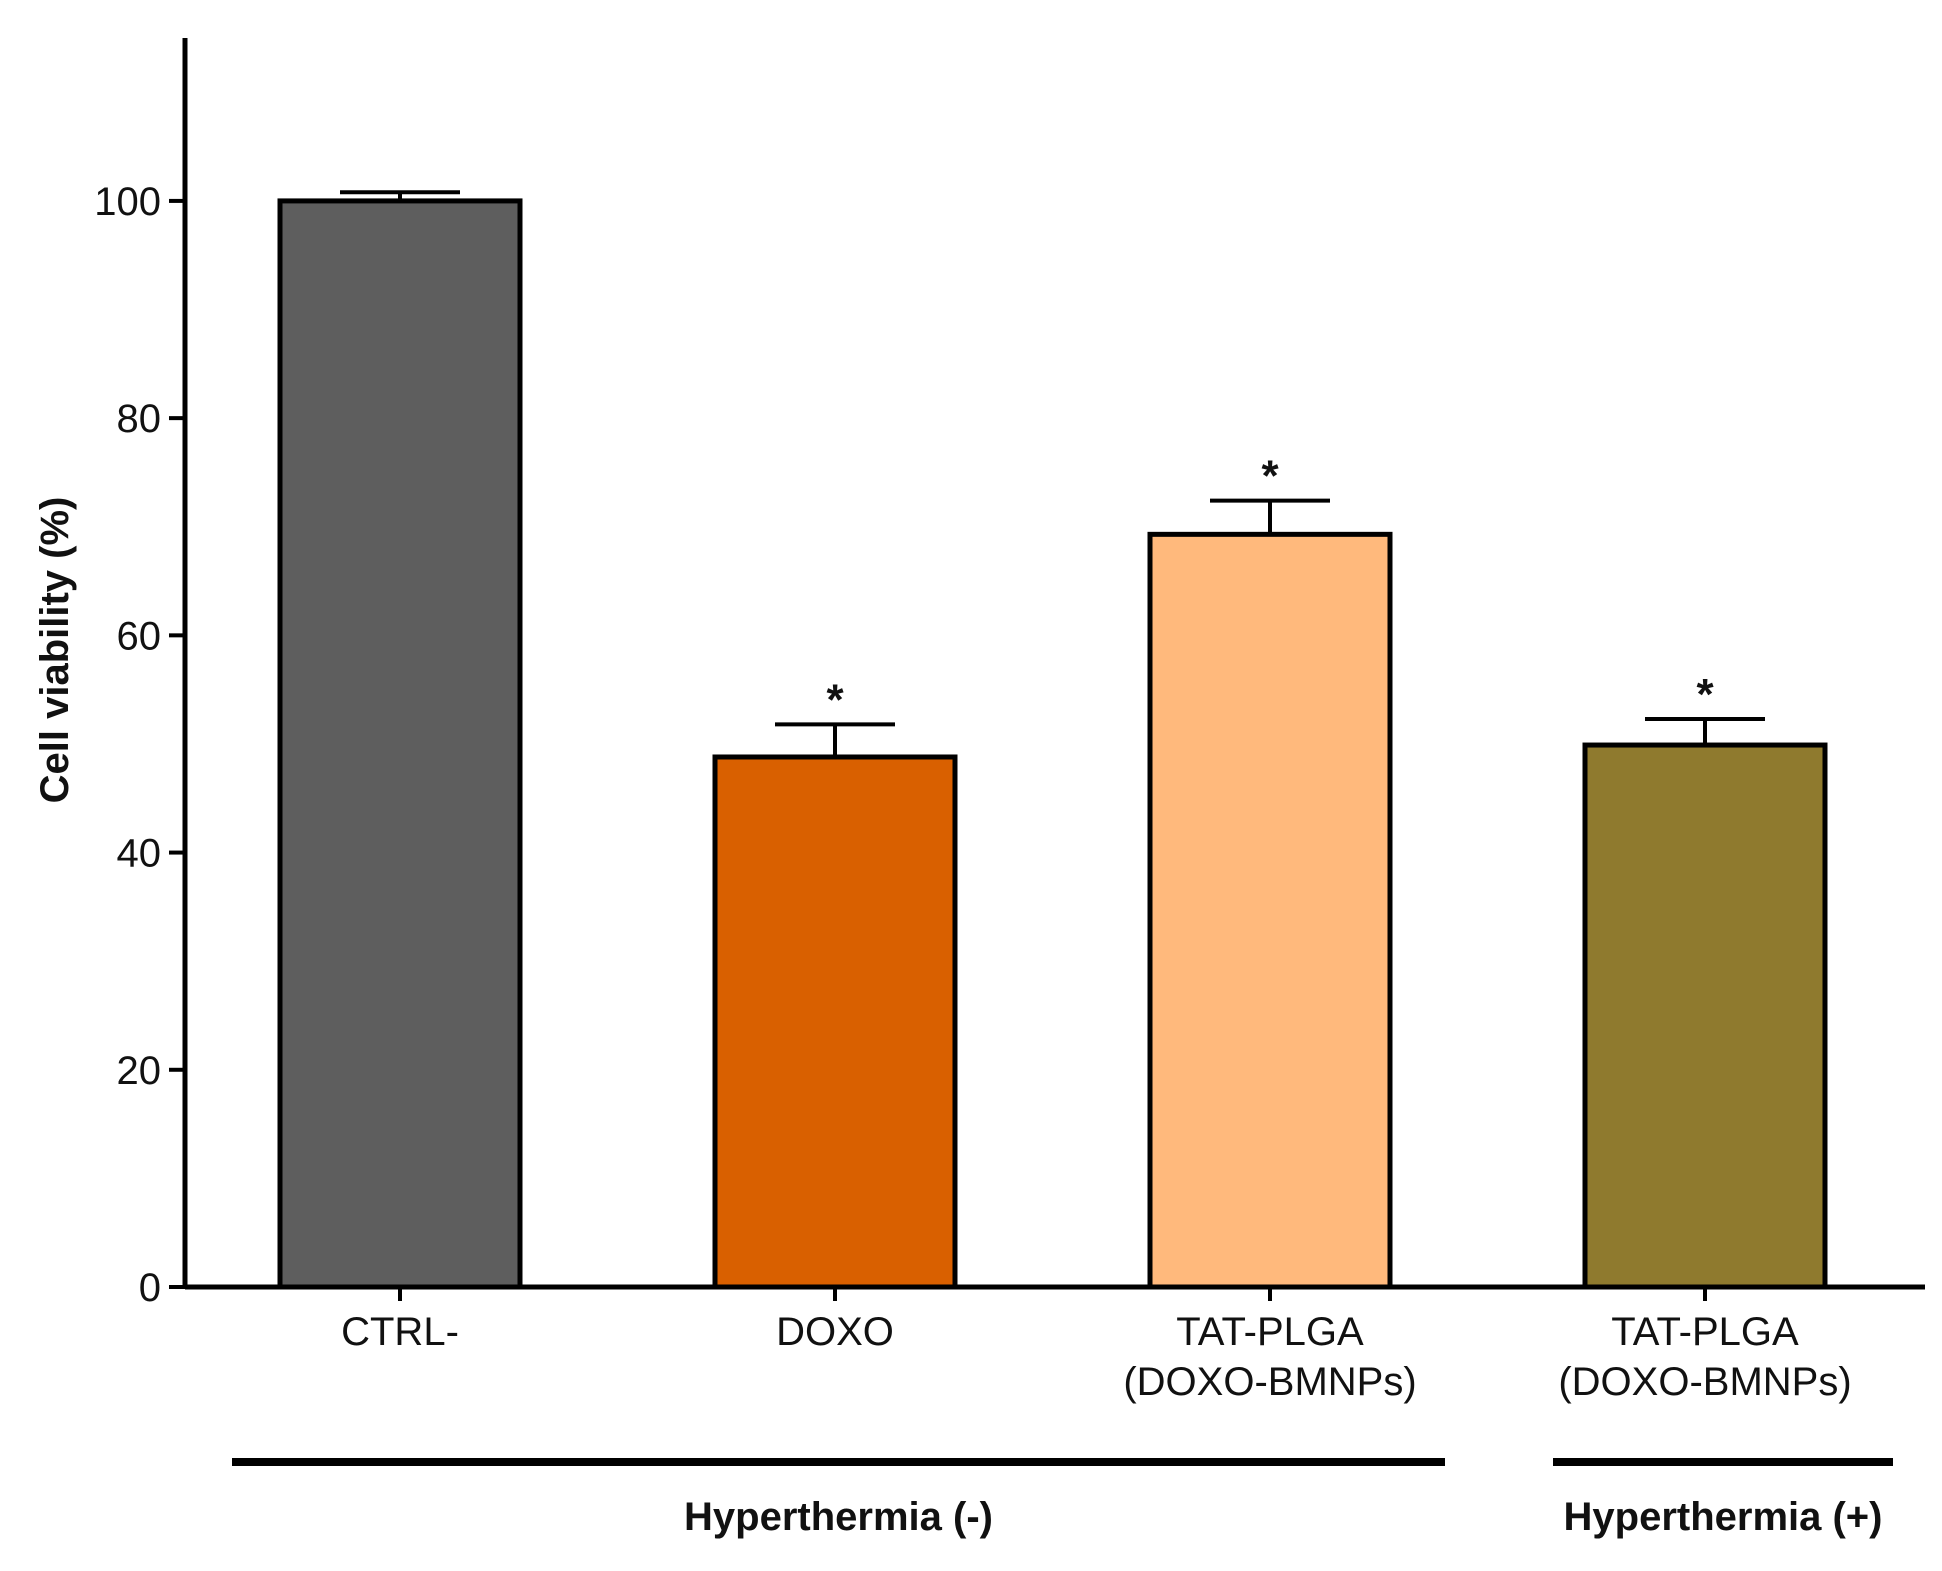 This screenshot has width=1942, height=1571. I want to click on group-label: Hyperthermia (-), so click(838, 1517).